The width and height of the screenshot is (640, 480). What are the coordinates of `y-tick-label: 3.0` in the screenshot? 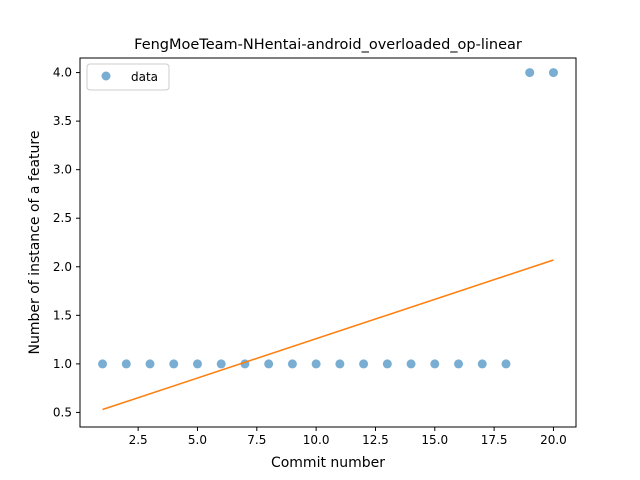 It's located at (62, 170).